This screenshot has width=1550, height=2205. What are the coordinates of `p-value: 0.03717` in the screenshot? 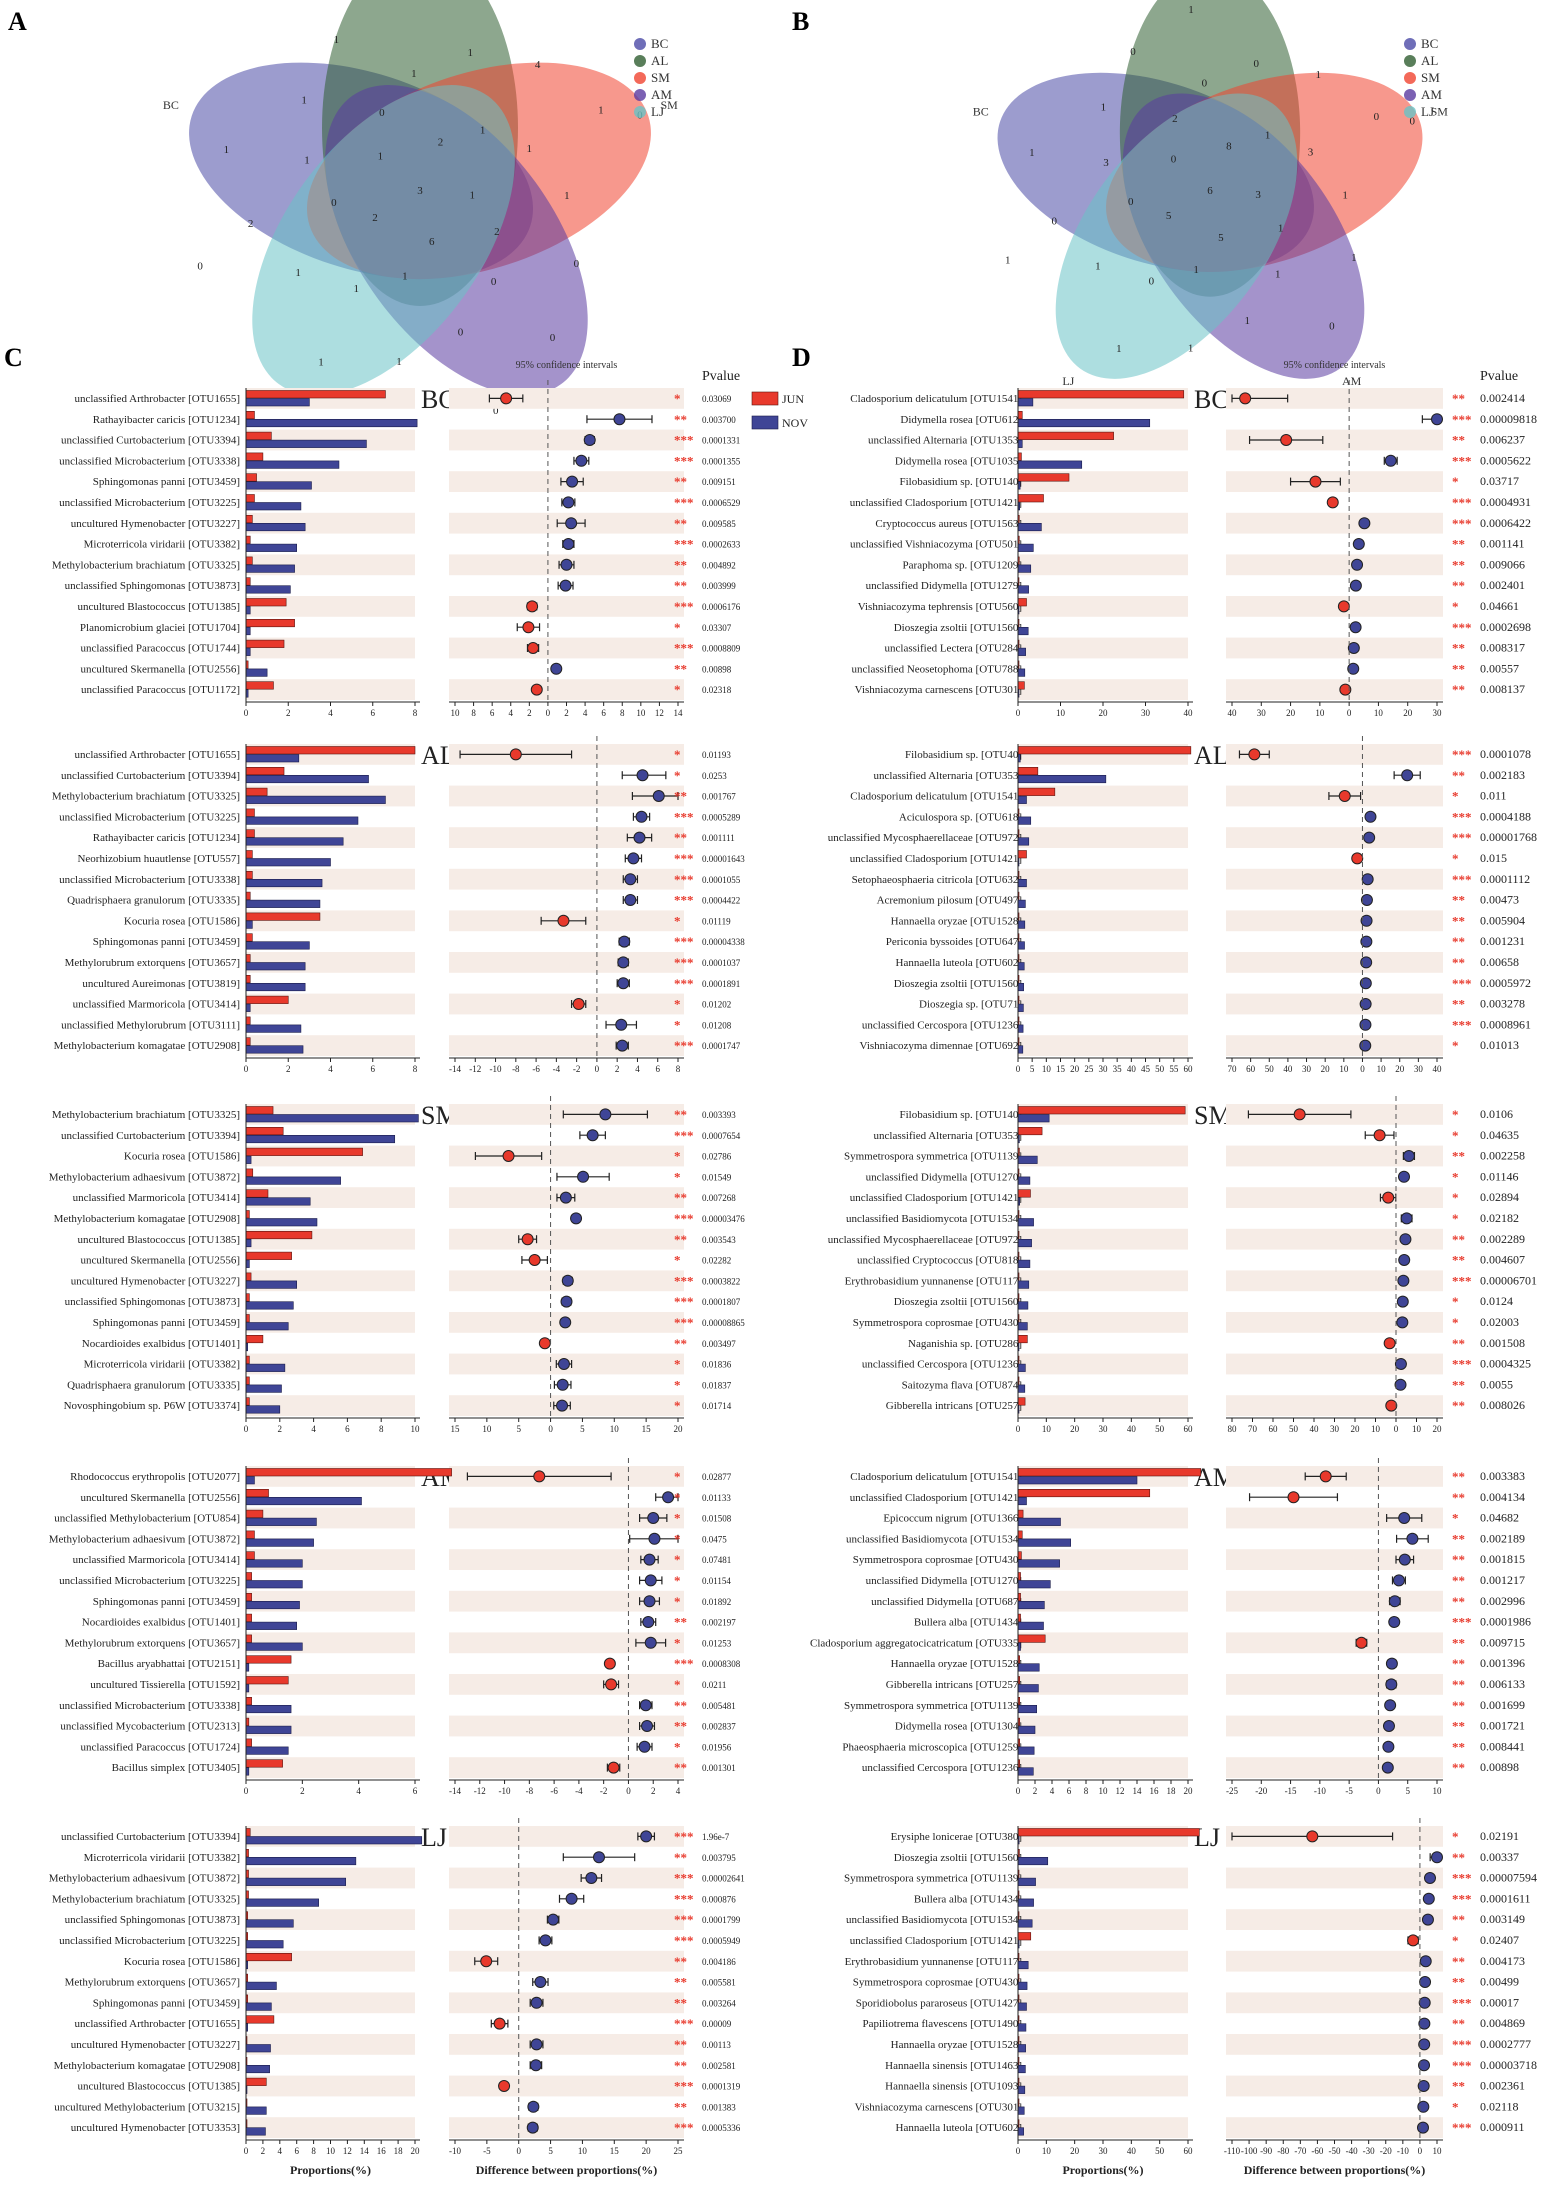 It's located at (1499, 481).